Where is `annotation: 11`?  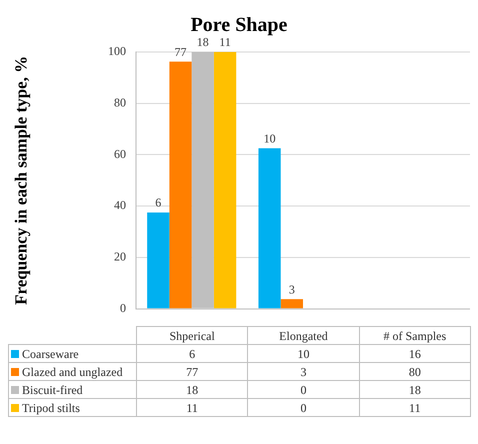 annotation: 11 is located at coordinates (225, 42).